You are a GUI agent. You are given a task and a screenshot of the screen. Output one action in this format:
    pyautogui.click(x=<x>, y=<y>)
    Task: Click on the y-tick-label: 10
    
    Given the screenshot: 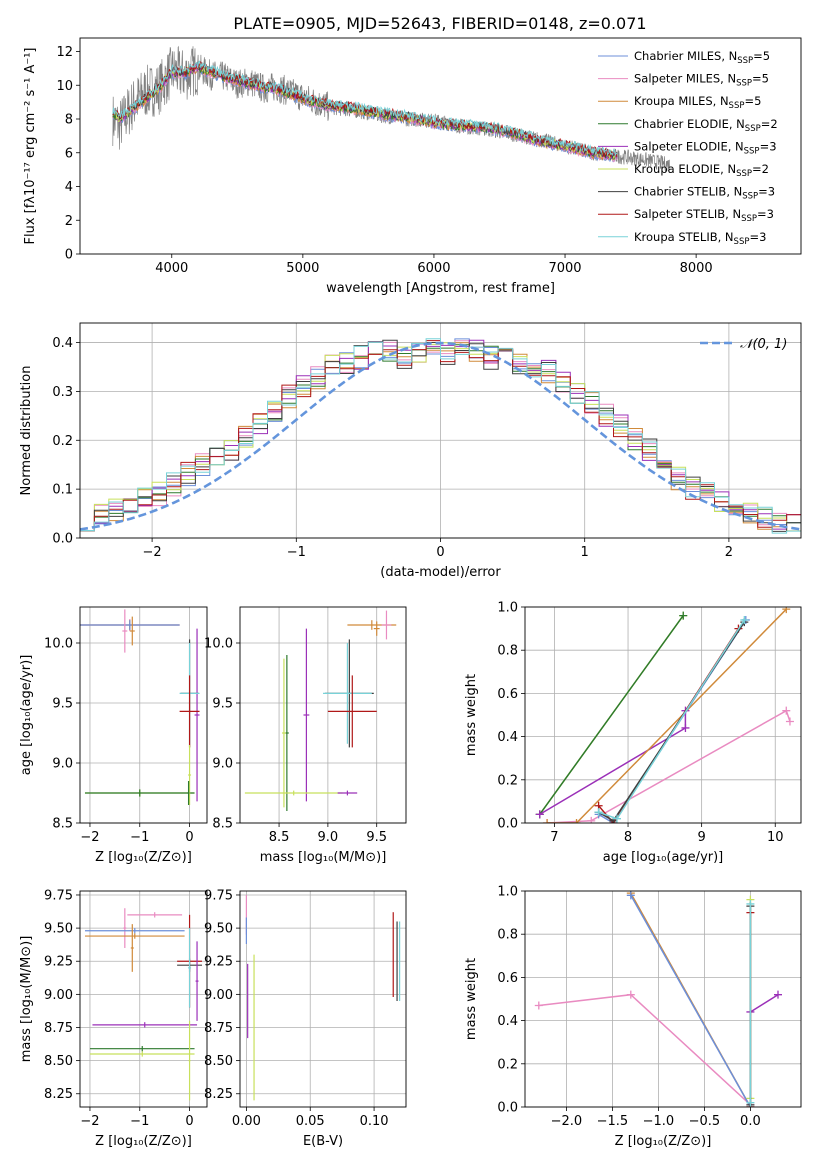 What is the action you would take?
    pyautogui.click(x=64, y=86)
    